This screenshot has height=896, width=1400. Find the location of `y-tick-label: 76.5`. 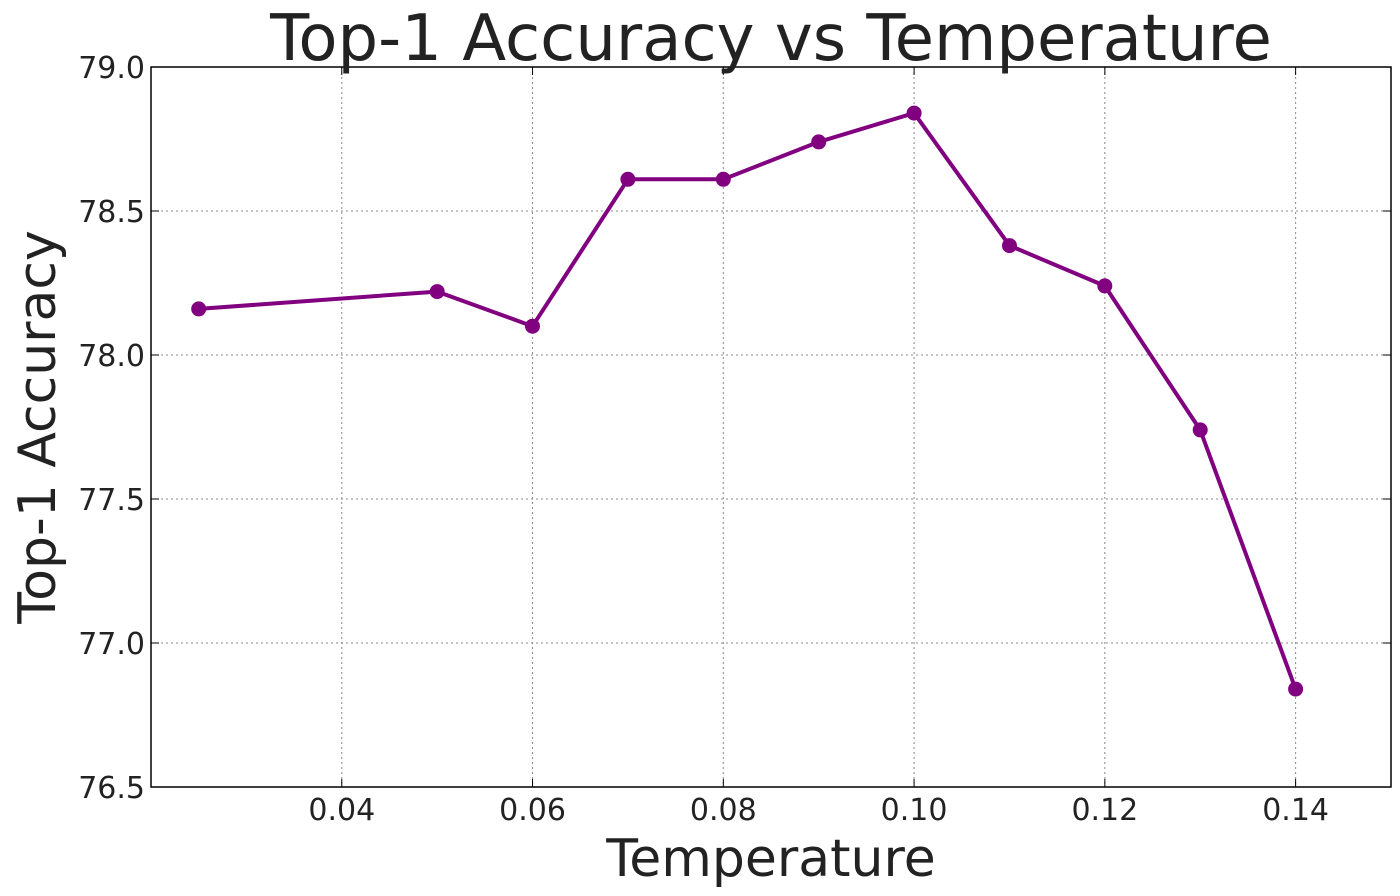

y-tick-label: 76.5 is located at coordinates (111, 788).